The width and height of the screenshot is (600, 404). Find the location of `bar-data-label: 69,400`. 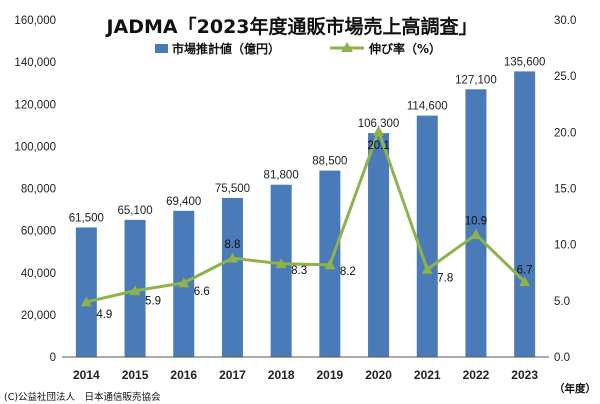

bar-data-label: 69,400 is located at coordinates (183, 202).